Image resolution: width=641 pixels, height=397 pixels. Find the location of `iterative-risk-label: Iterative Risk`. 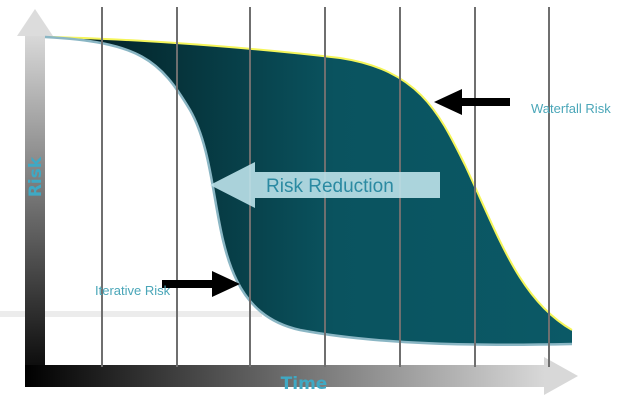

iterative-risk-label: Iterative Risk is located at coordinates (133, 290).